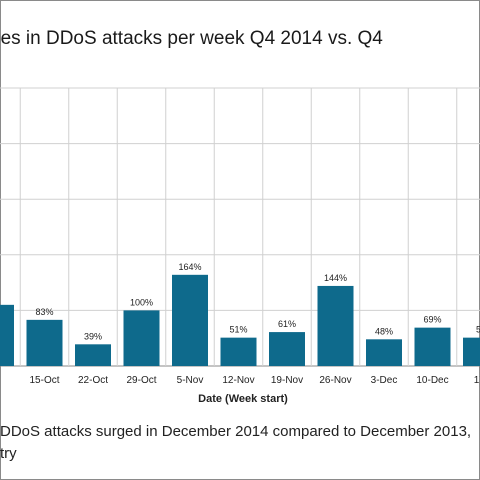 This screenshot has width=480, height=480. What do you see at coordinates (238, 380) in the screenshot?
I see `x-tick-label: 12-Nov` at bounding box center [238, 380].